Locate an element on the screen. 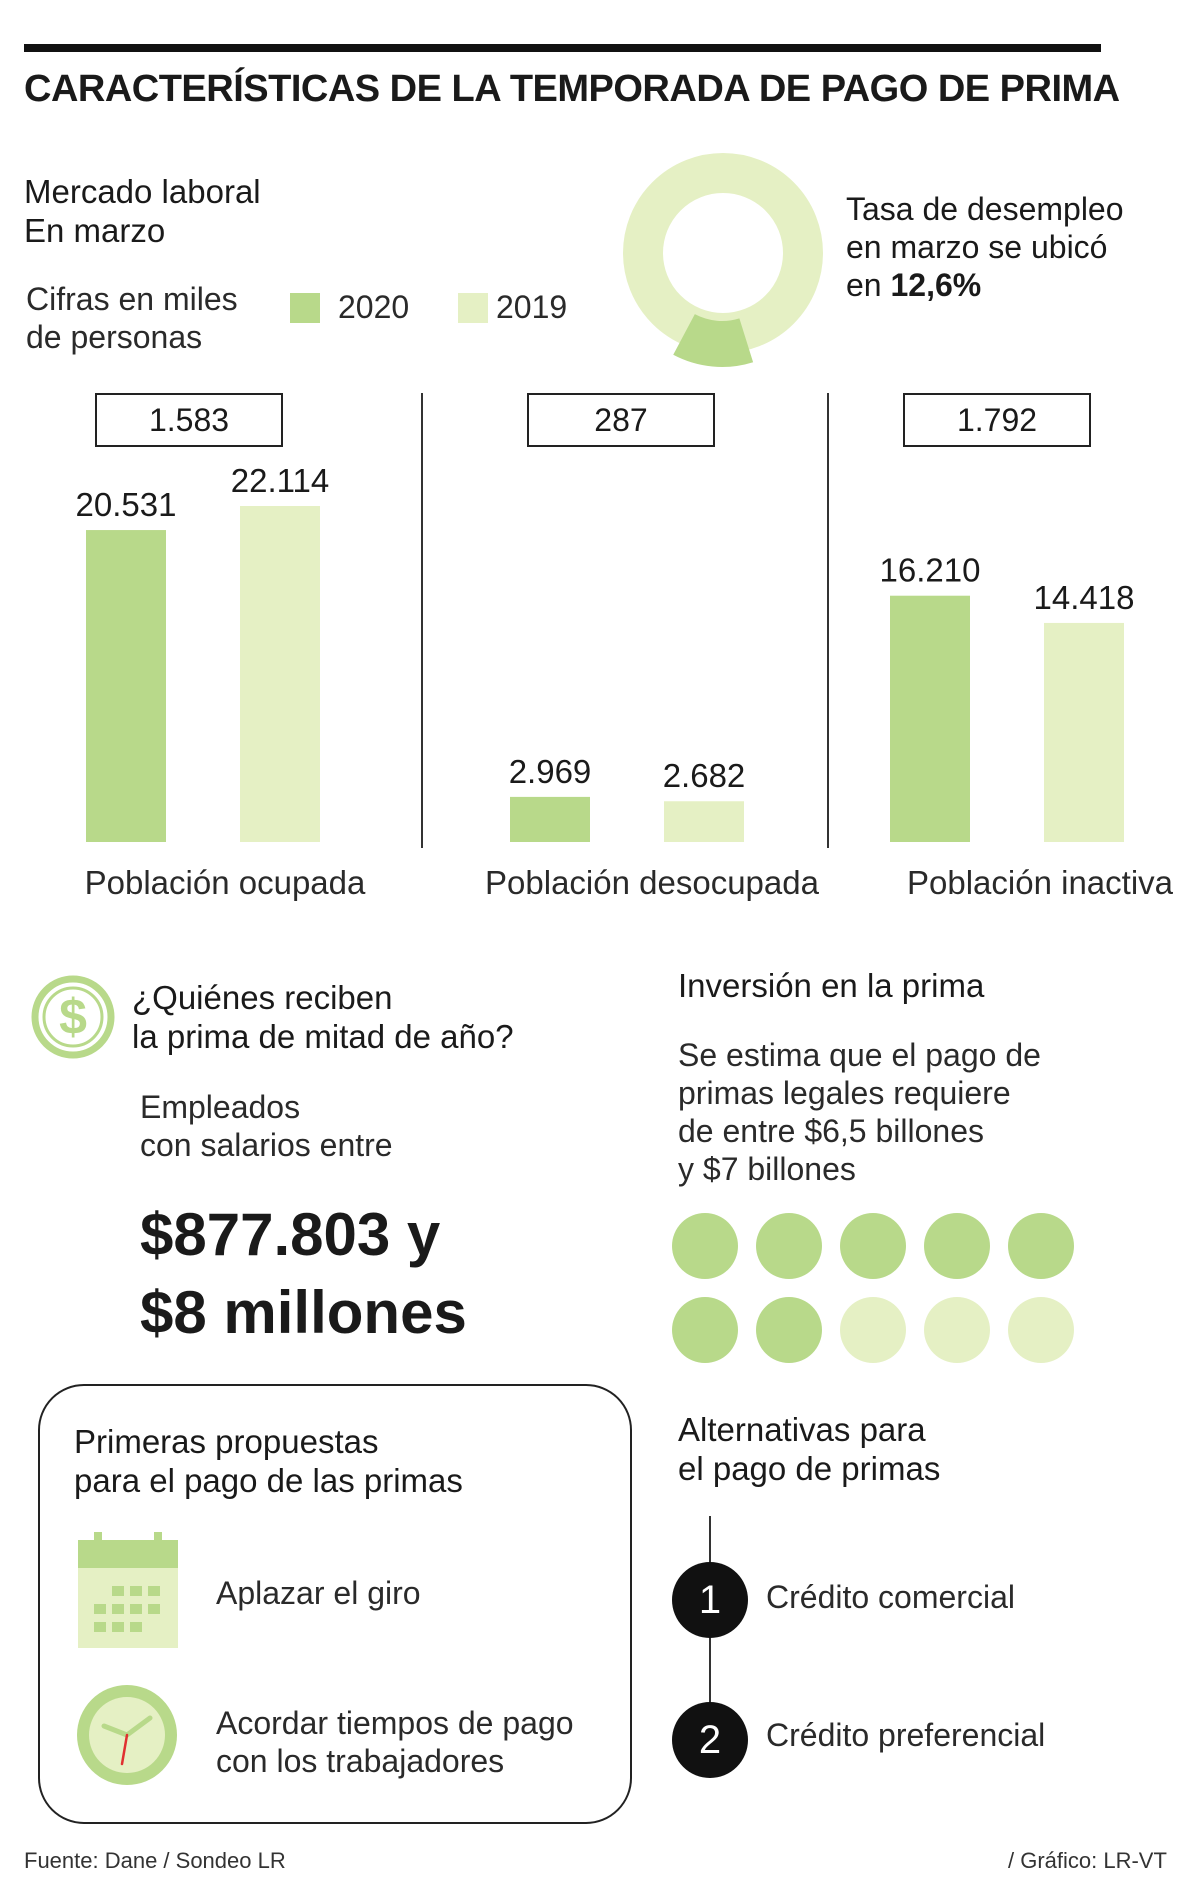 This screenshot has height=1900, width=1200. legend-2019-label: 2019 is located at coordinates (532, 307).